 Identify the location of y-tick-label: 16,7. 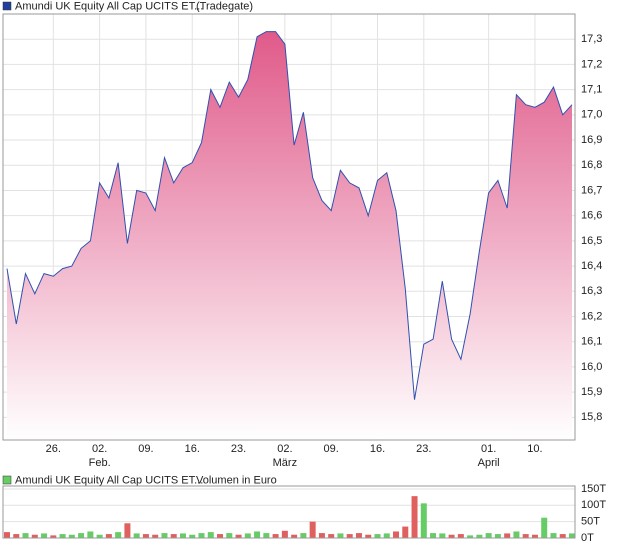
(591, 190).